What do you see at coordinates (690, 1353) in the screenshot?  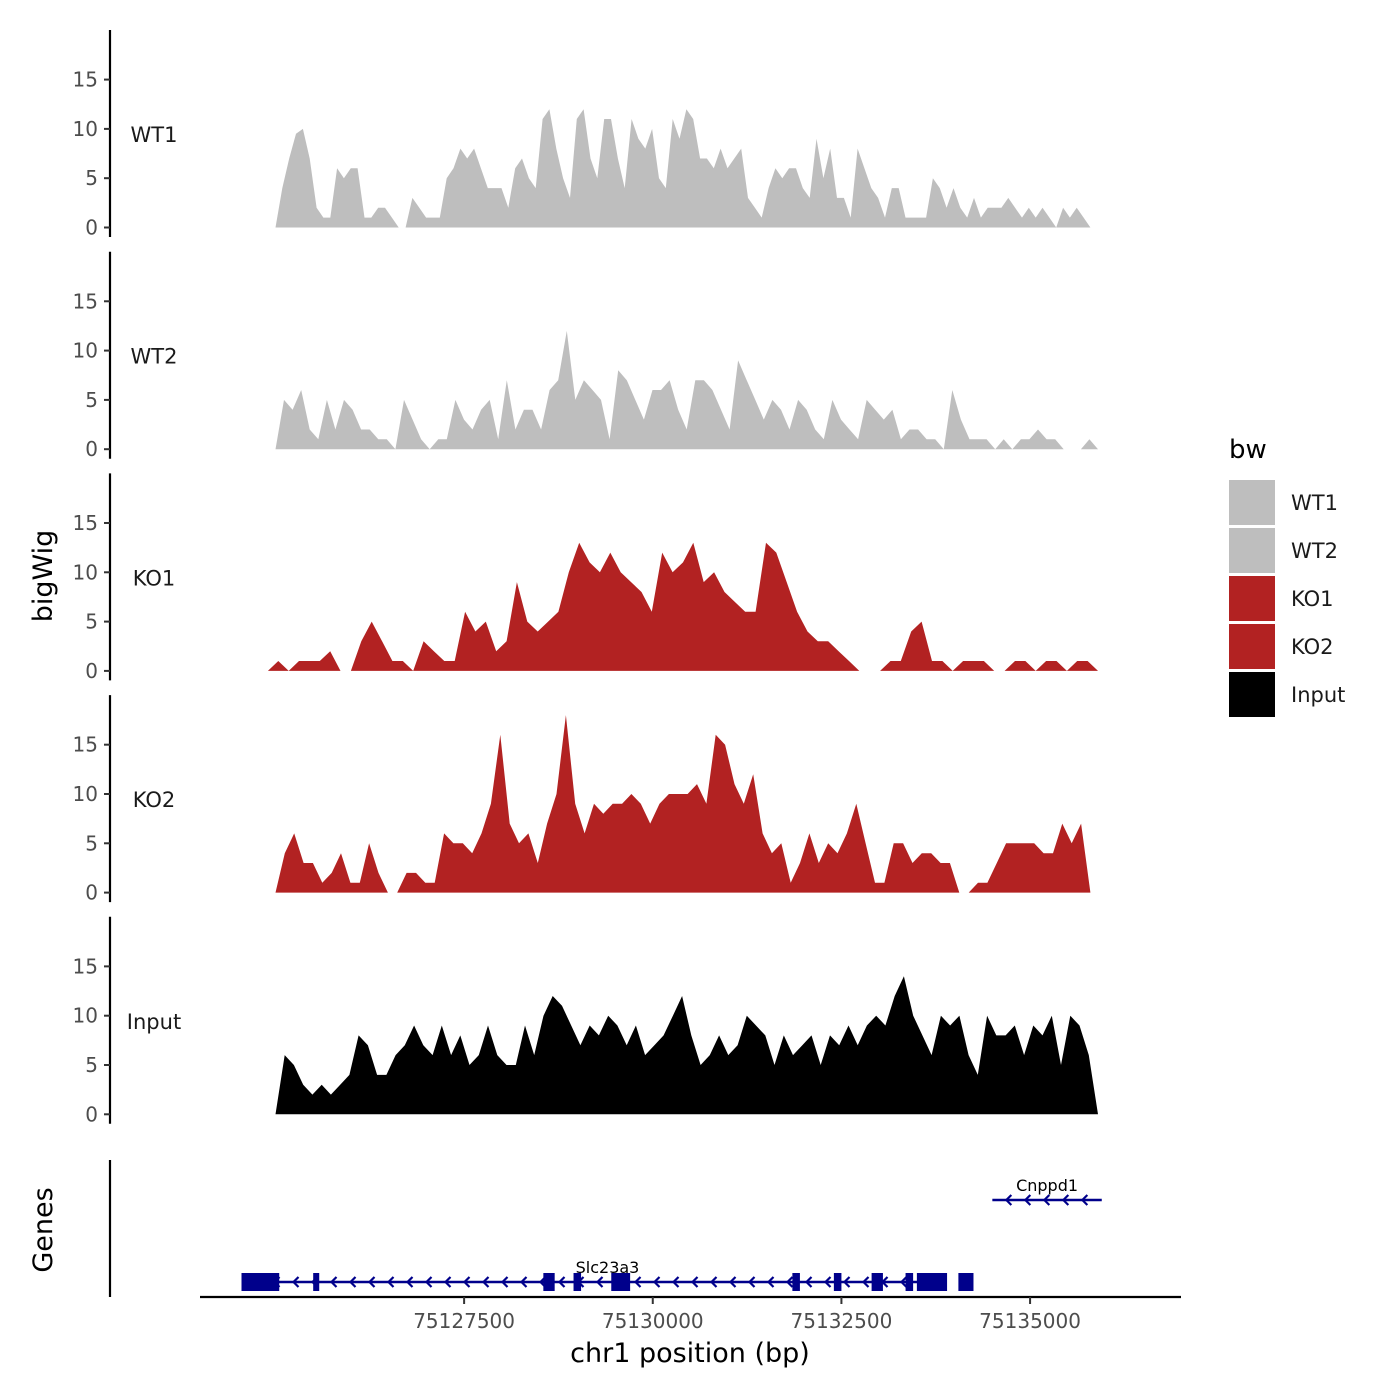 I see `x-axis-title: chr1 position (bp)` at bounding box center [690, 1353].